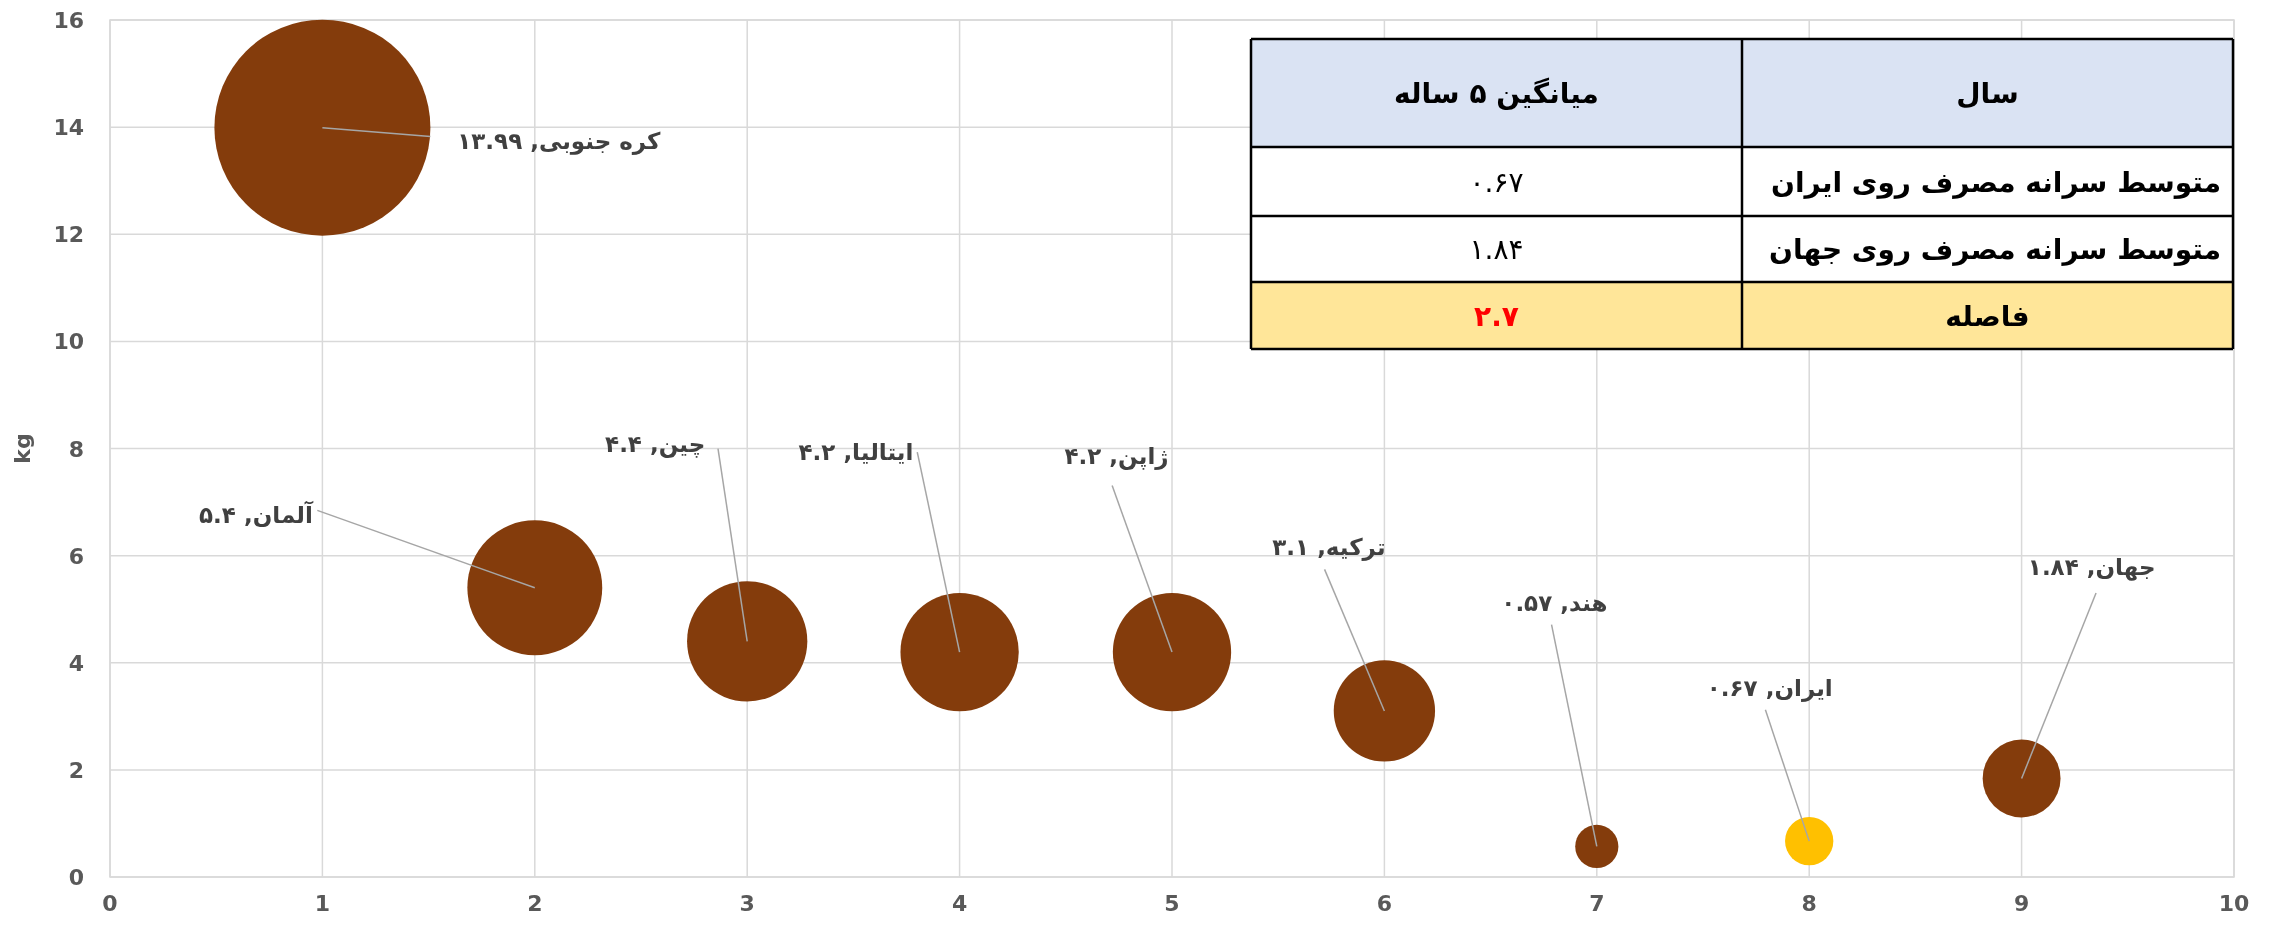  What do you see at coordinates (1496, 182) in the screenshot?
I see `text: ۰.۶۷` at bounding box center [1496, 182].